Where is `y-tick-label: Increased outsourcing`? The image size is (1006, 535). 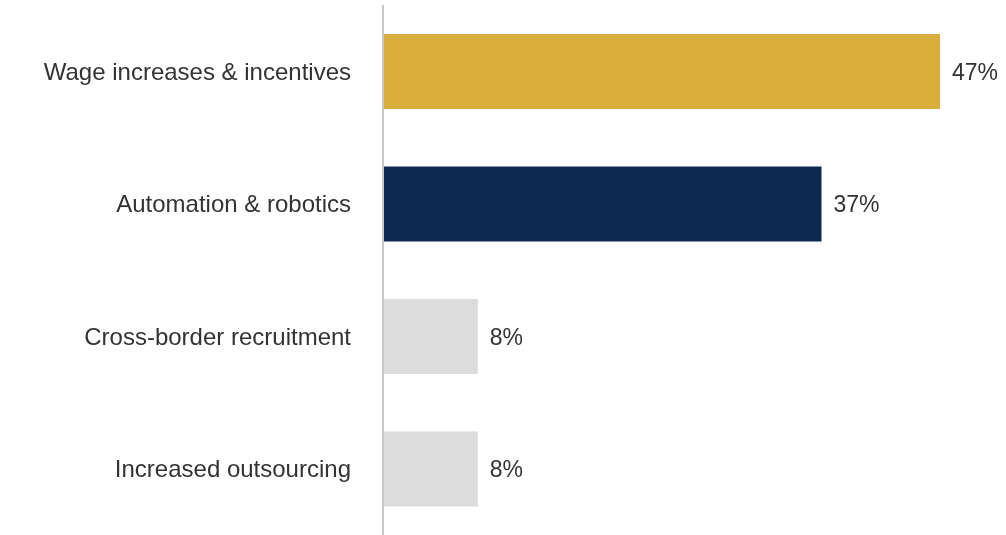 y-tick-label: Increased outsourcing is located at coordinates (232, 469).